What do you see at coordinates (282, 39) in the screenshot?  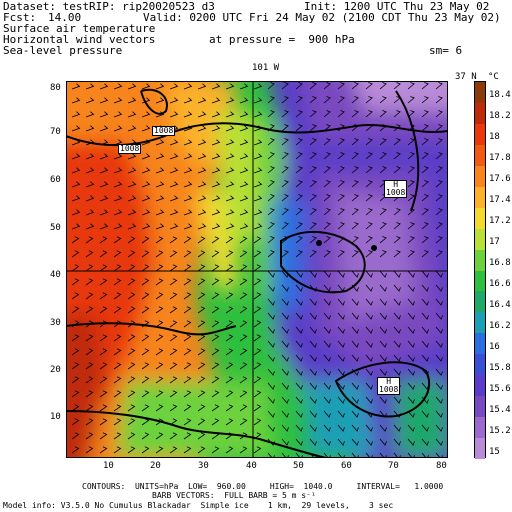 I see `pressure-level-label: at pressure = 900 hPa` at bounding box center [282, 39].